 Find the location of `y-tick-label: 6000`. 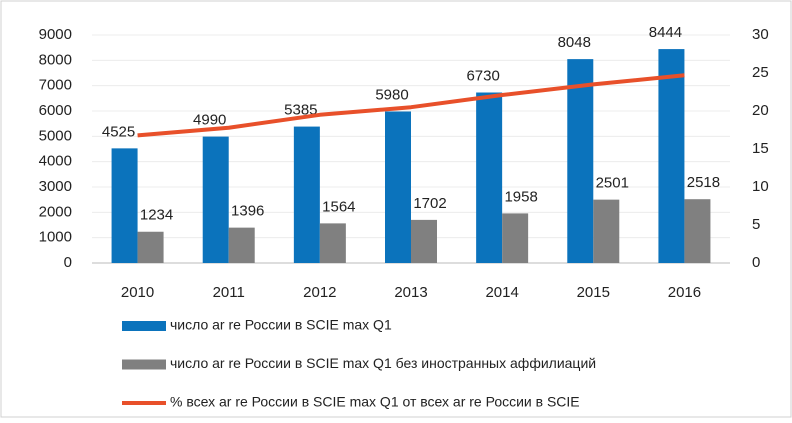

y-tick-label: 6000 is located at coordinates (55, 110).